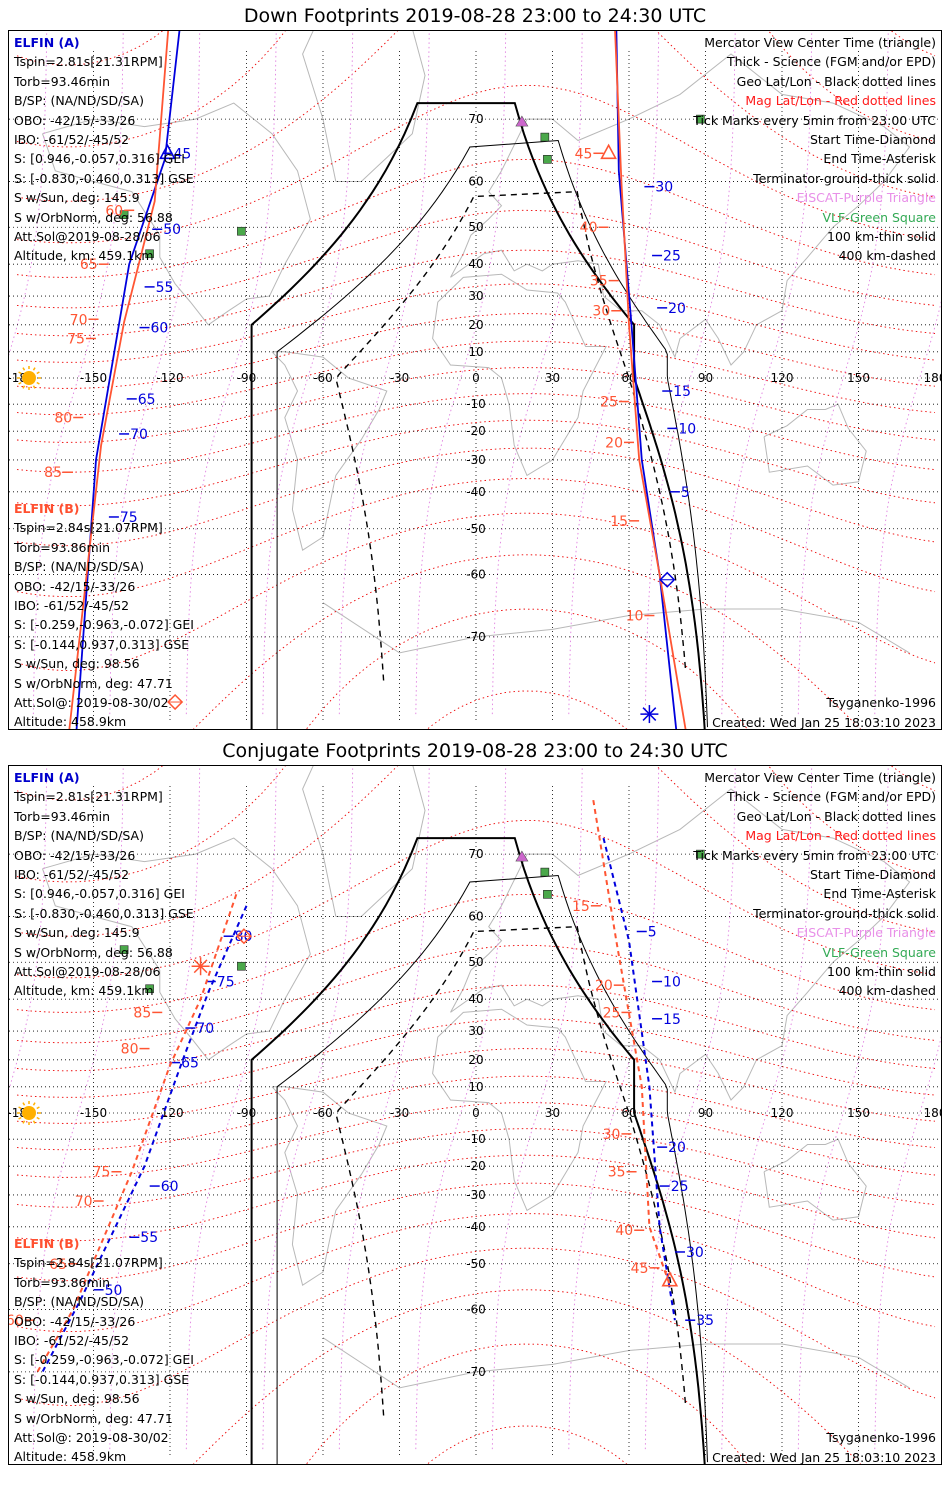 This screenshot has width=950, height=1500. I want to click on elfin-b-line: Tspin=2.84s[21.07RPM], so click(88, 1263).